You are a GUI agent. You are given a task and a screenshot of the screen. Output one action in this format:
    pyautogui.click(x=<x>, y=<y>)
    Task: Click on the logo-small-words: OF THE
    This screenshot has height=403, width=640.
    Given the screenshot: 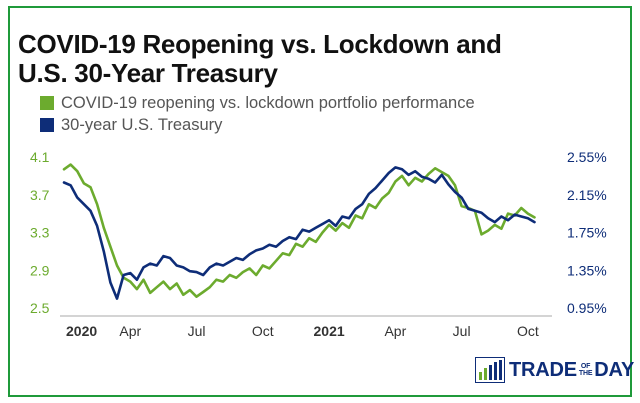 What is the action you would take?
    pyautogui.click(x=585, y=370)
    